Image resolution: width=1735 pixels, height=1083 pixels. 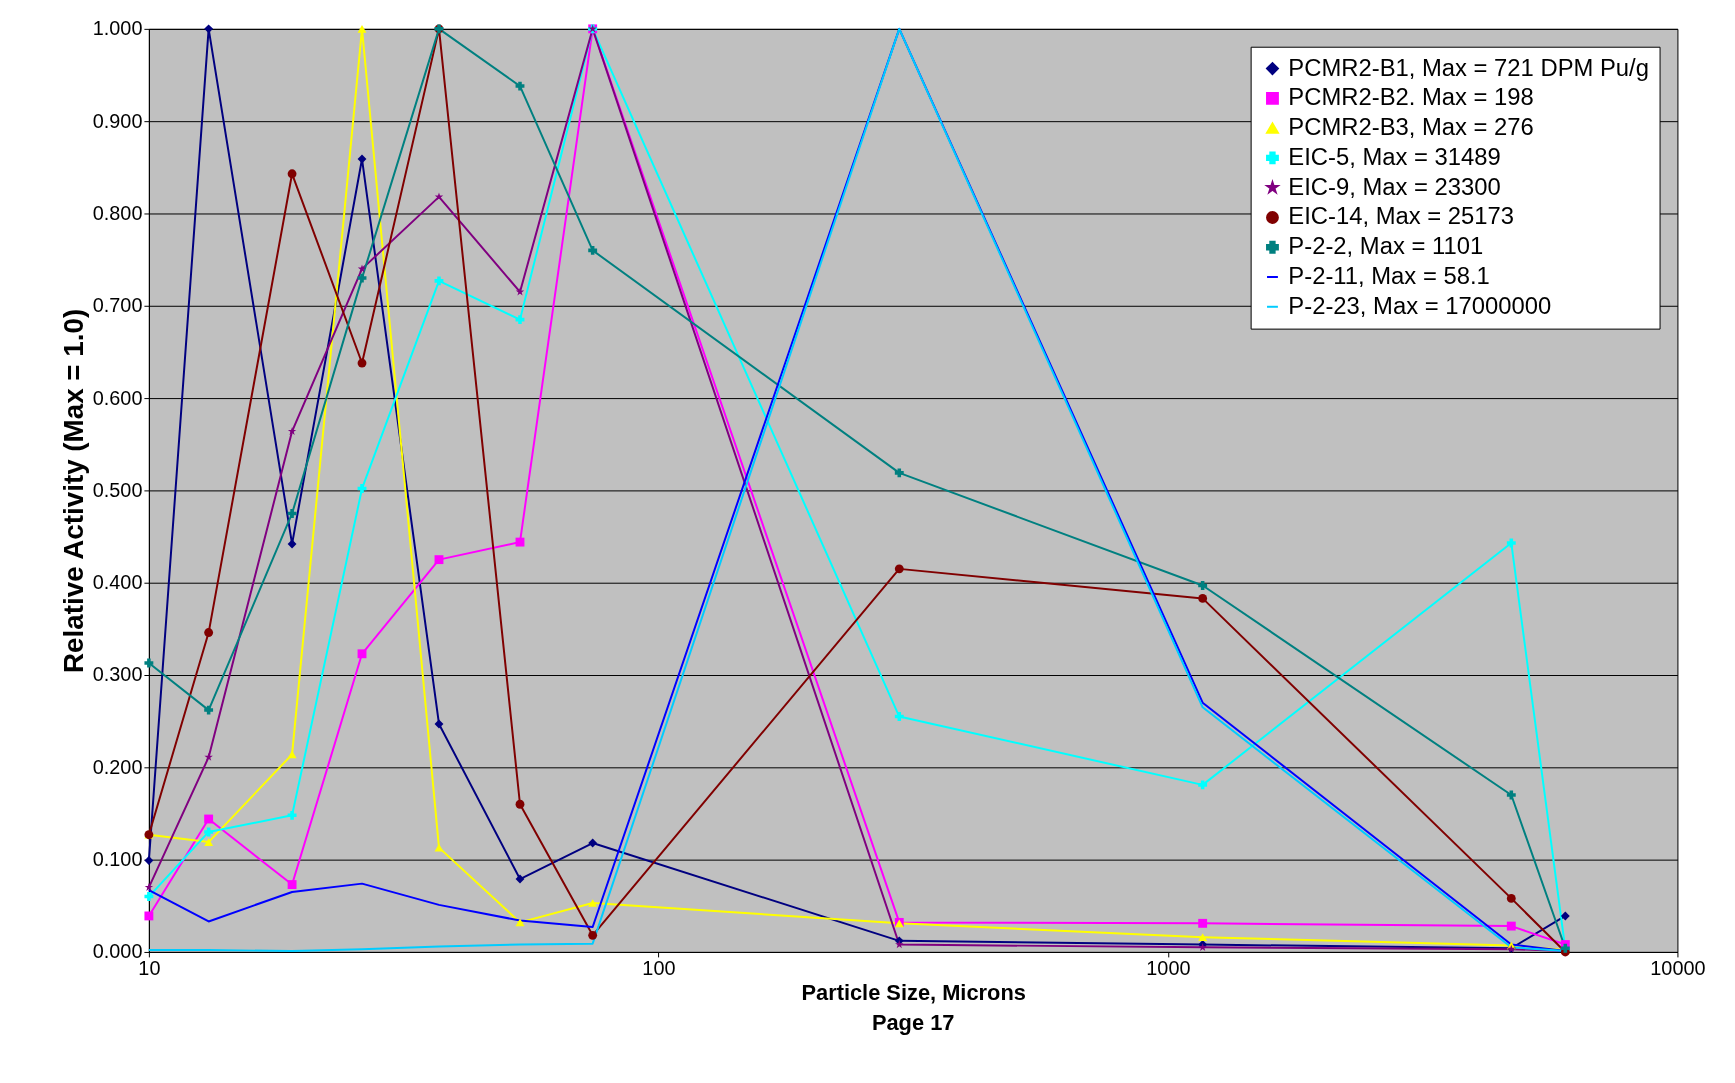 What do you see at coordinates (117, 674) in the screenshot?
I see `y-tick-label: 0.300` at bounding box center [117, 674].